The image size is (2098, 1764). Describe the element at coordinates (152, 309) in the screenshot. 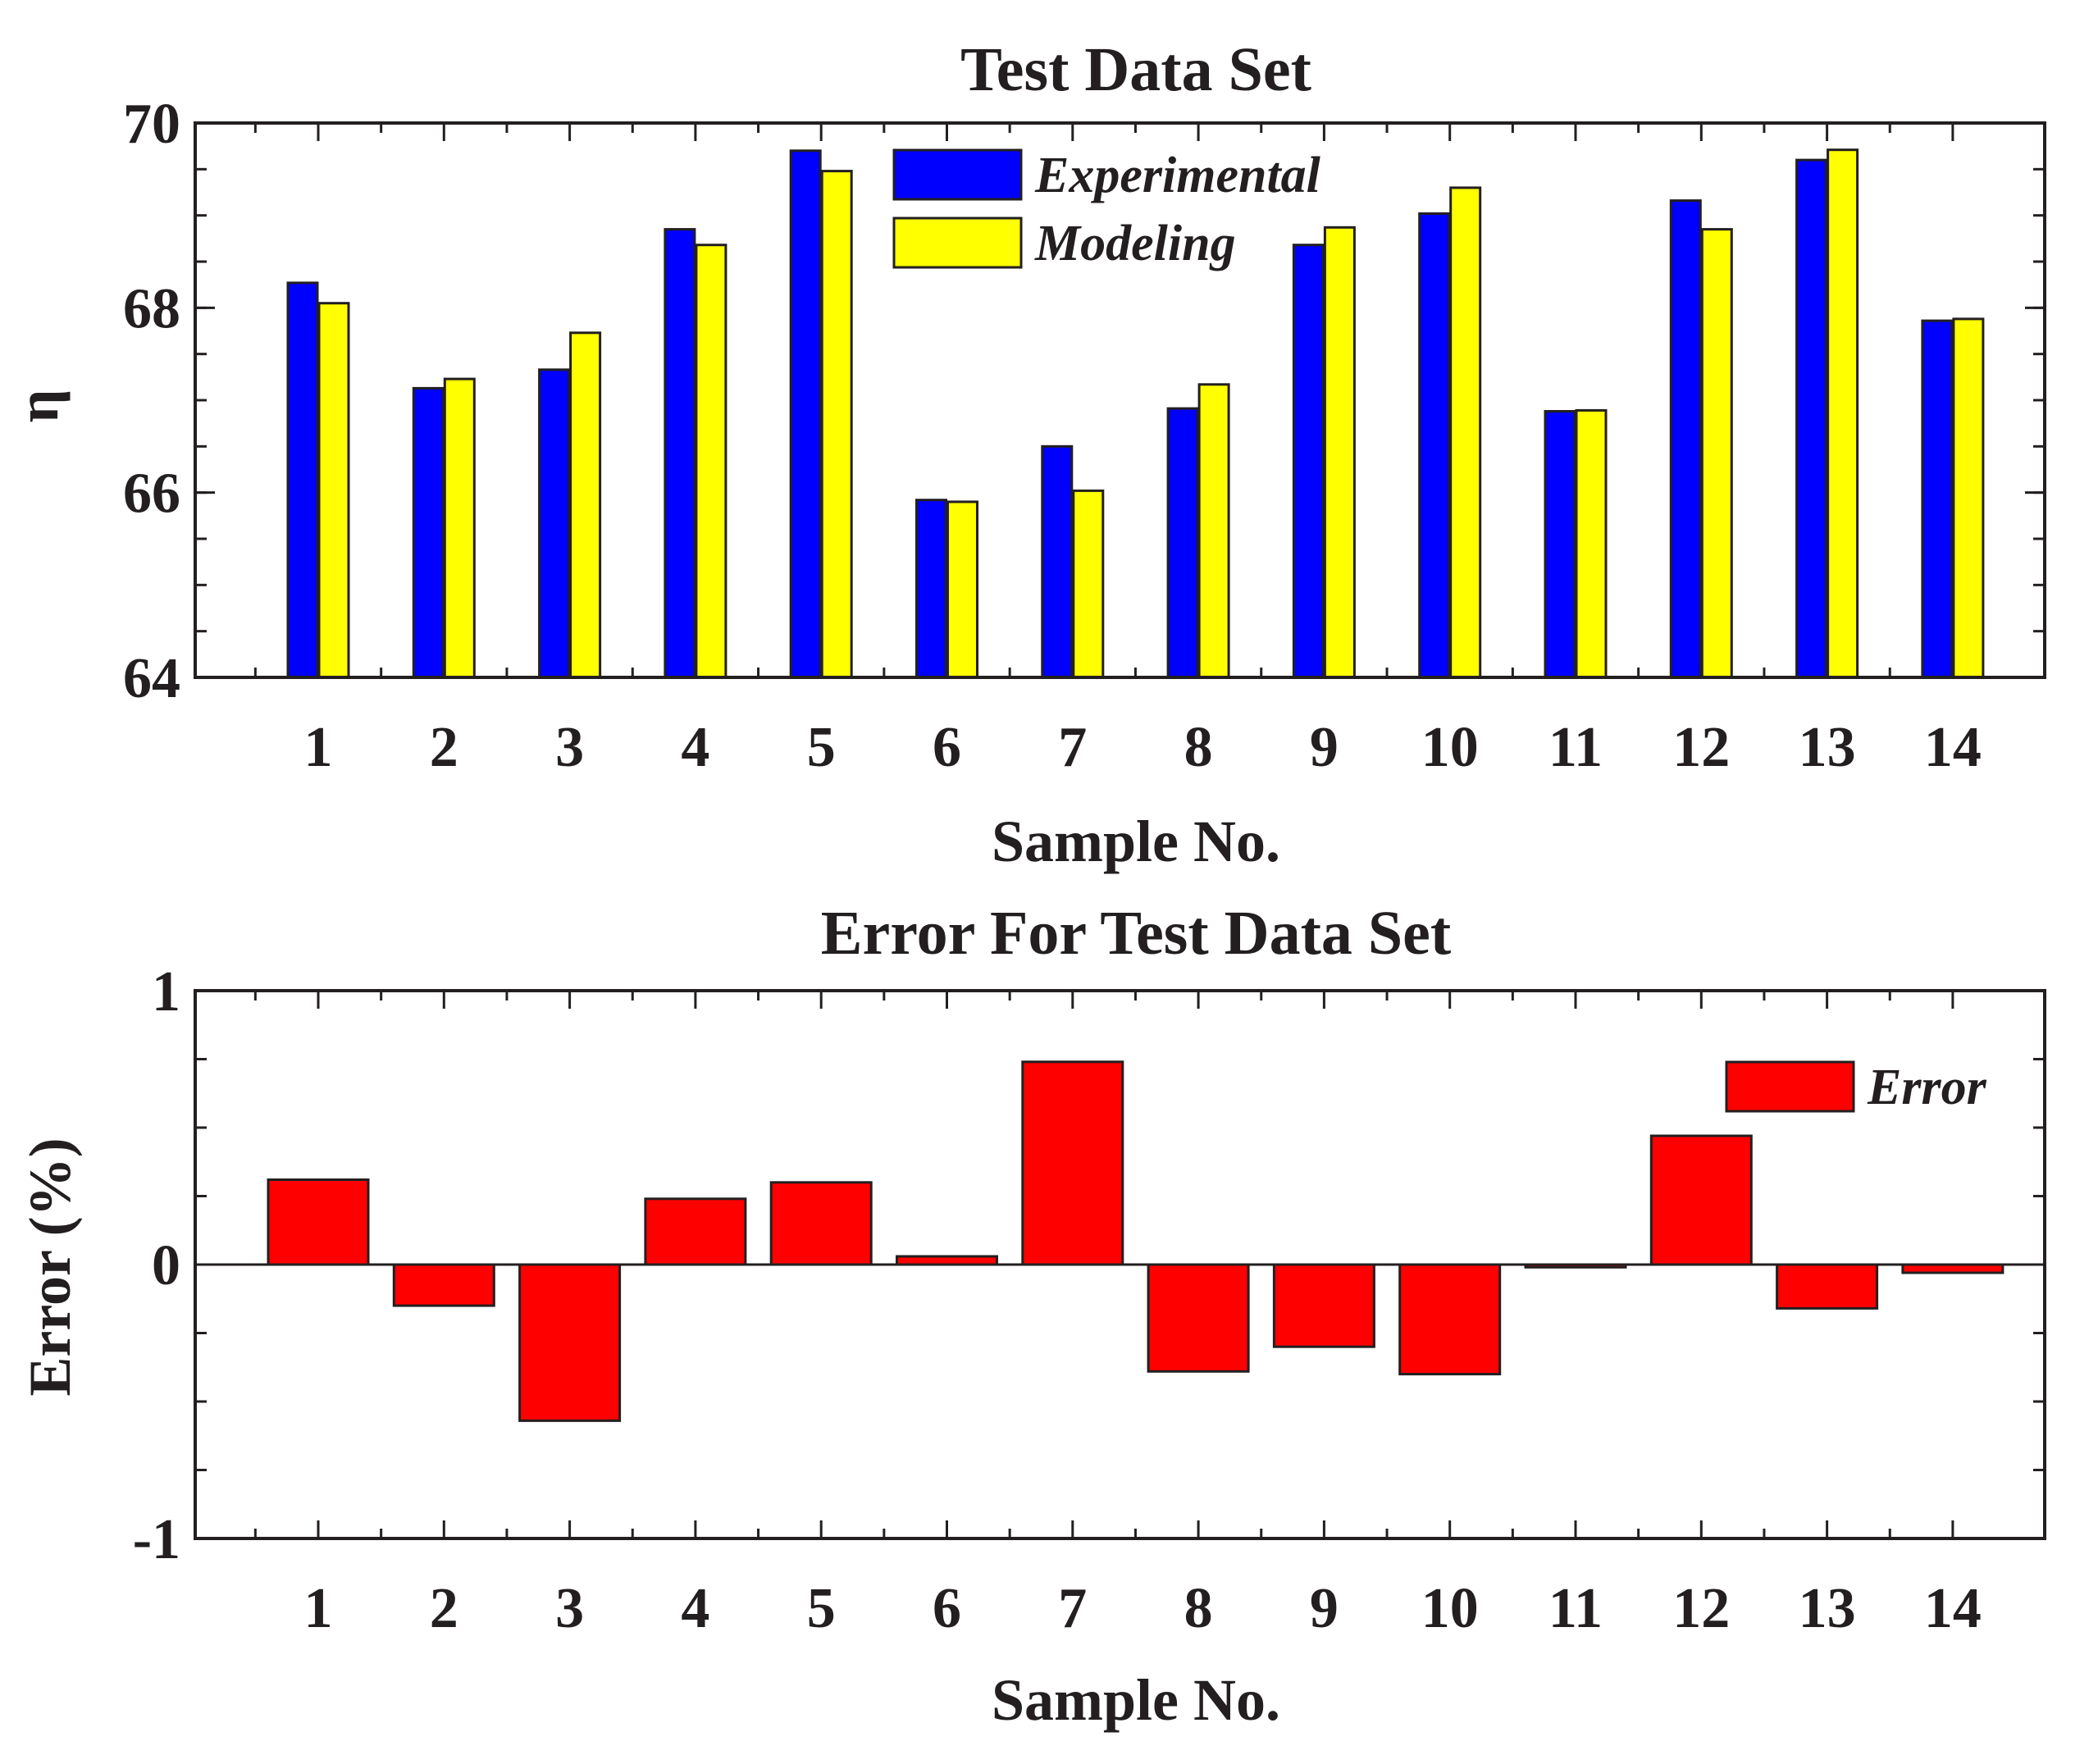

I see `y-tick-label-68: 68` at that location.